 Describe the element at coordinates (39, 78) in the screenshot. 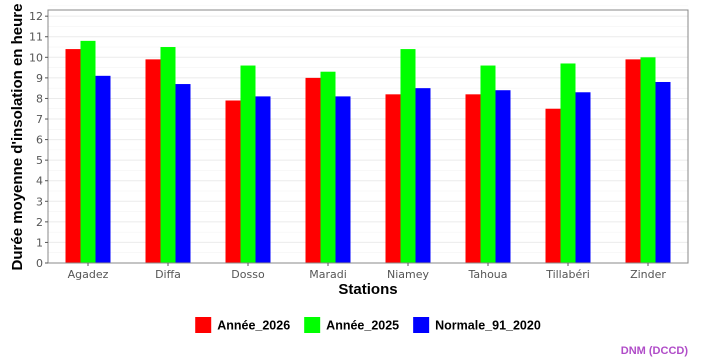

I see `y-tick-label: 9` at that location.